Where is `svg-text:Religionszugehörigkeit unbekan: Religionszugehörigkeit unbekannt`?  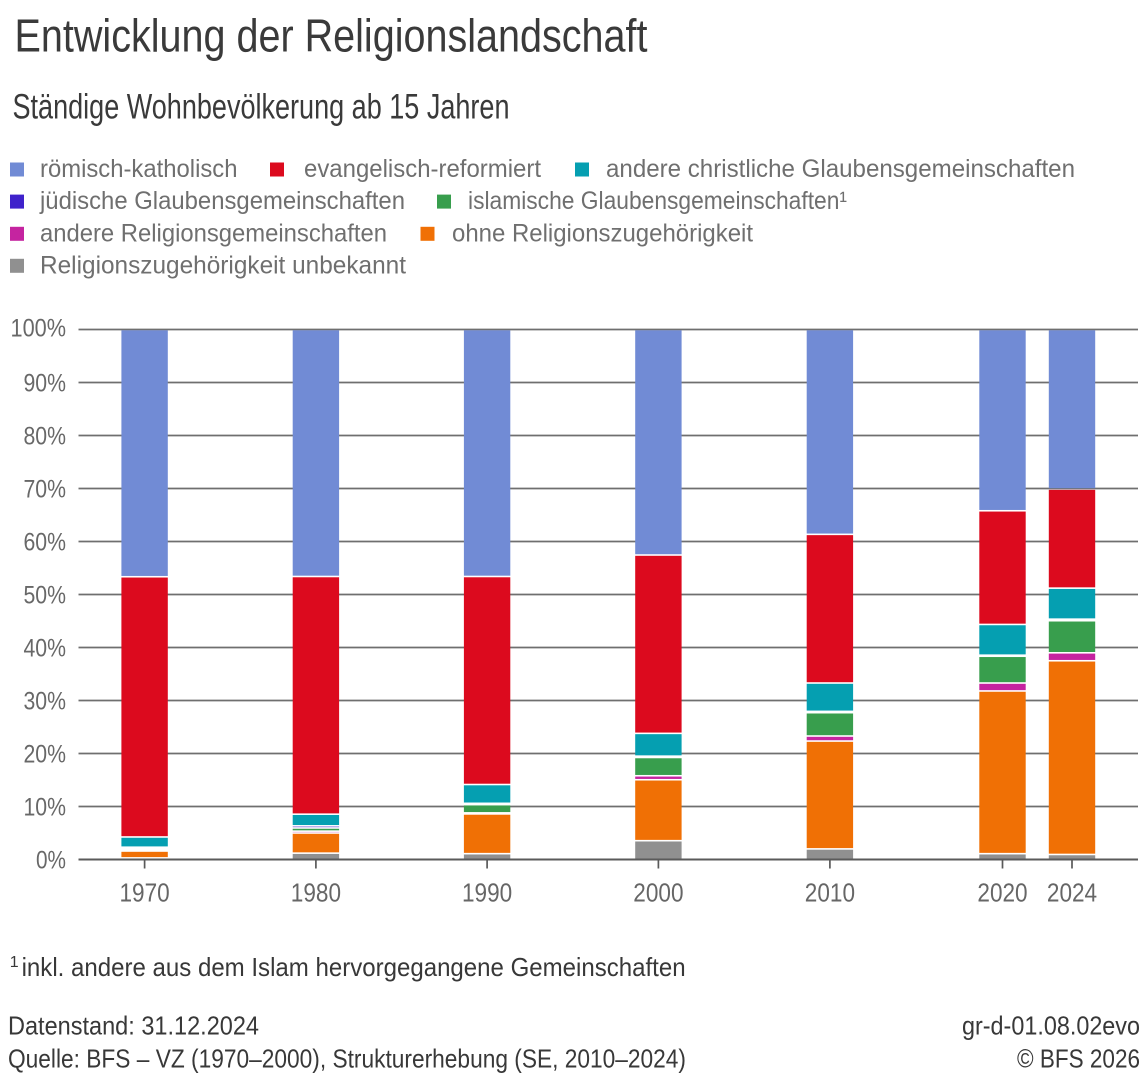
svg-text:Religionszugehörigkeit unbekan: Religionszugehörigkeit unbekannt is located at coordinates (223, 265).